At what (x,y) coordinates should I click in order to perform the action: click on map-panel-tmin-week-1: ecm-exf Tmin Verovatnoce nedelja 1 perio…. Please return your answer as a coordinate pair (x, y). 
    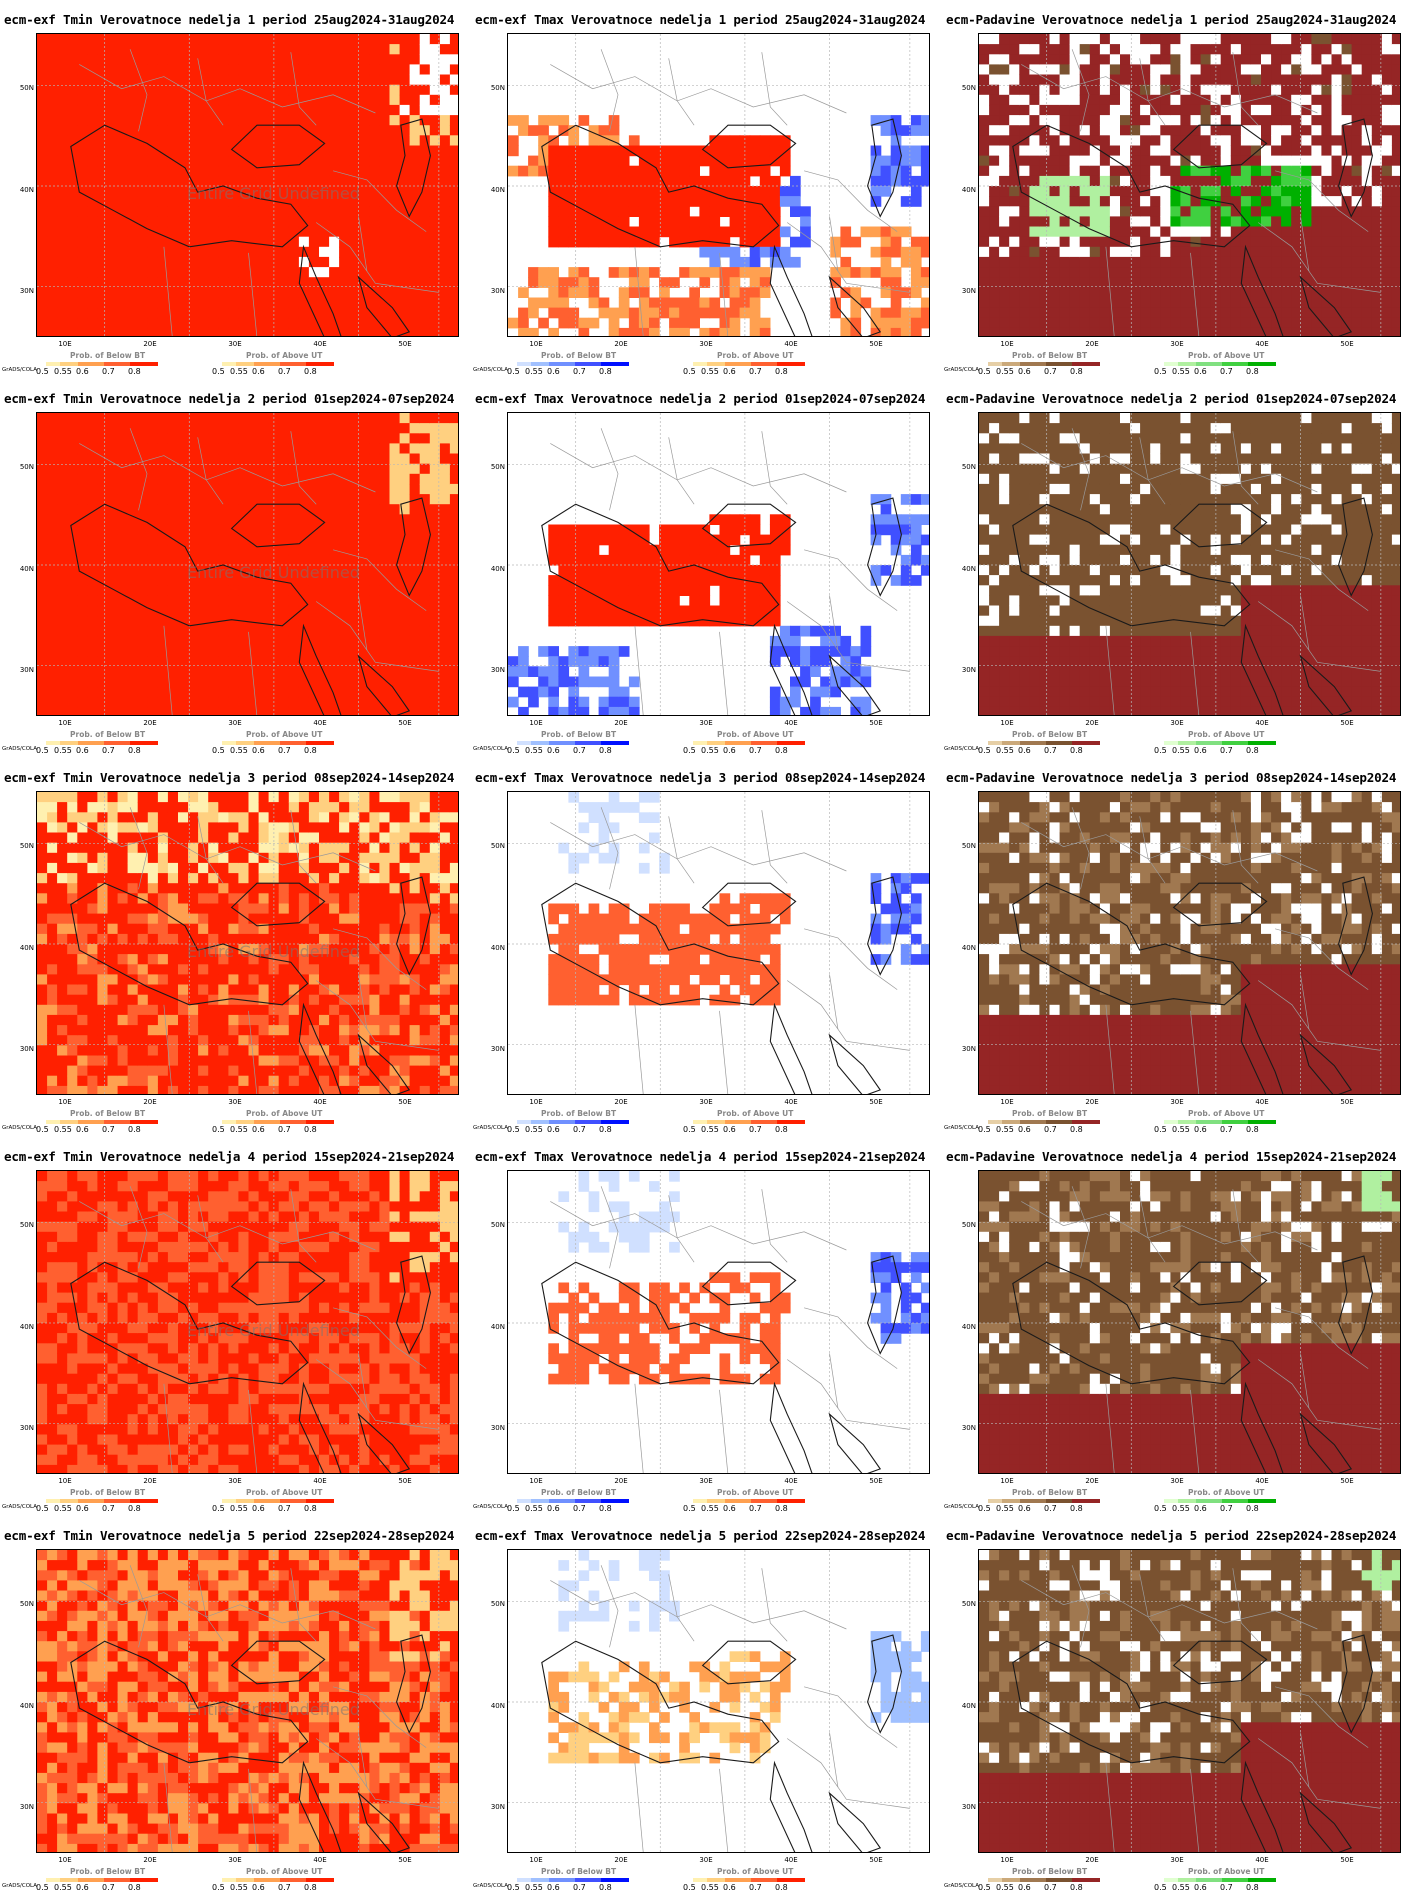
    Looking at the image, I should click on (235, 189).